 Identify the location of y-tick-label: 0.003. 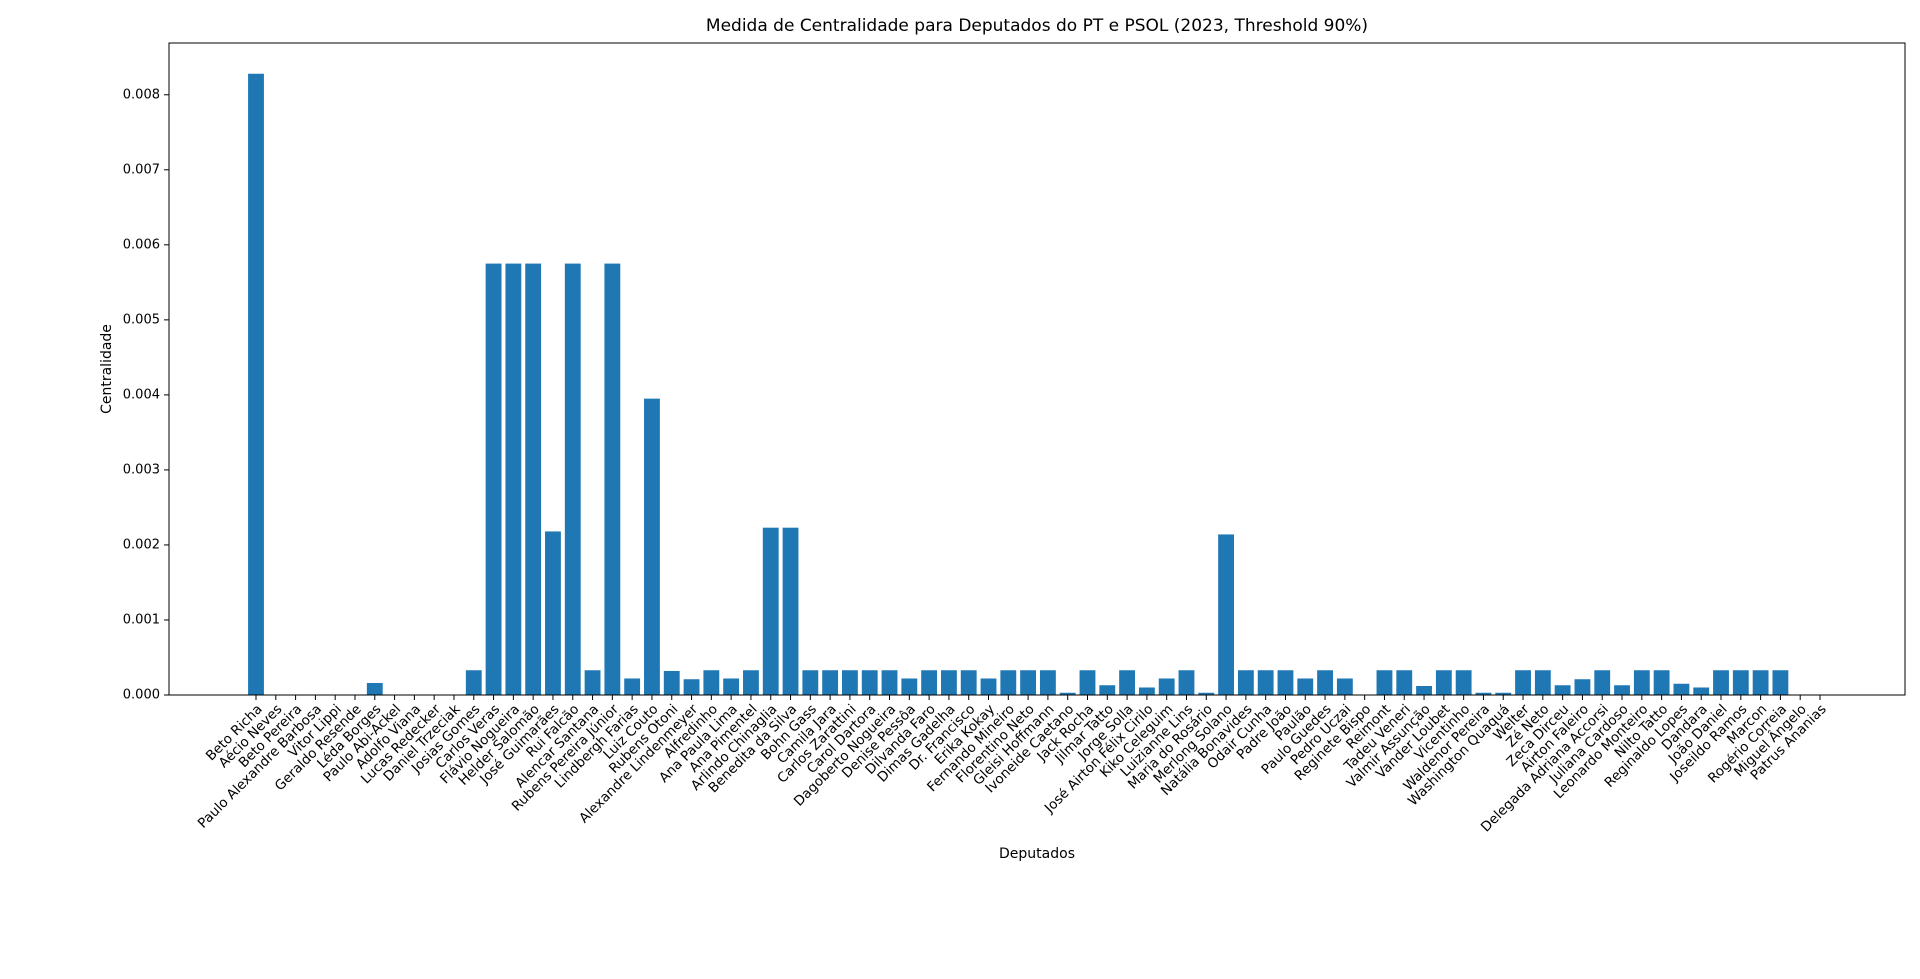
(141, 469).